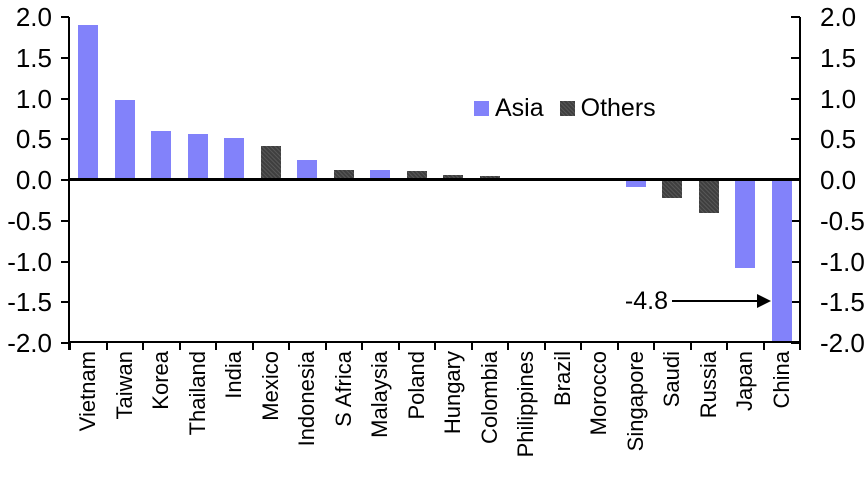  Describe the element at coordinates (842, 220) in the screenshot. I see `y-tick-label-right: -0.5` at that location.